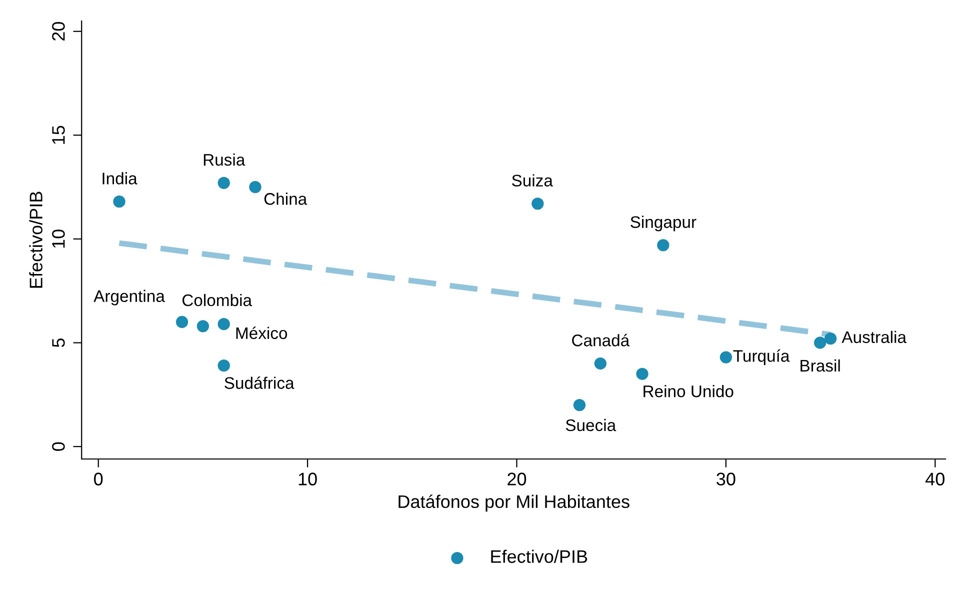 This screenshot has width=960, height=600. I want to click on annotation: Rusia, so click(225, 159).